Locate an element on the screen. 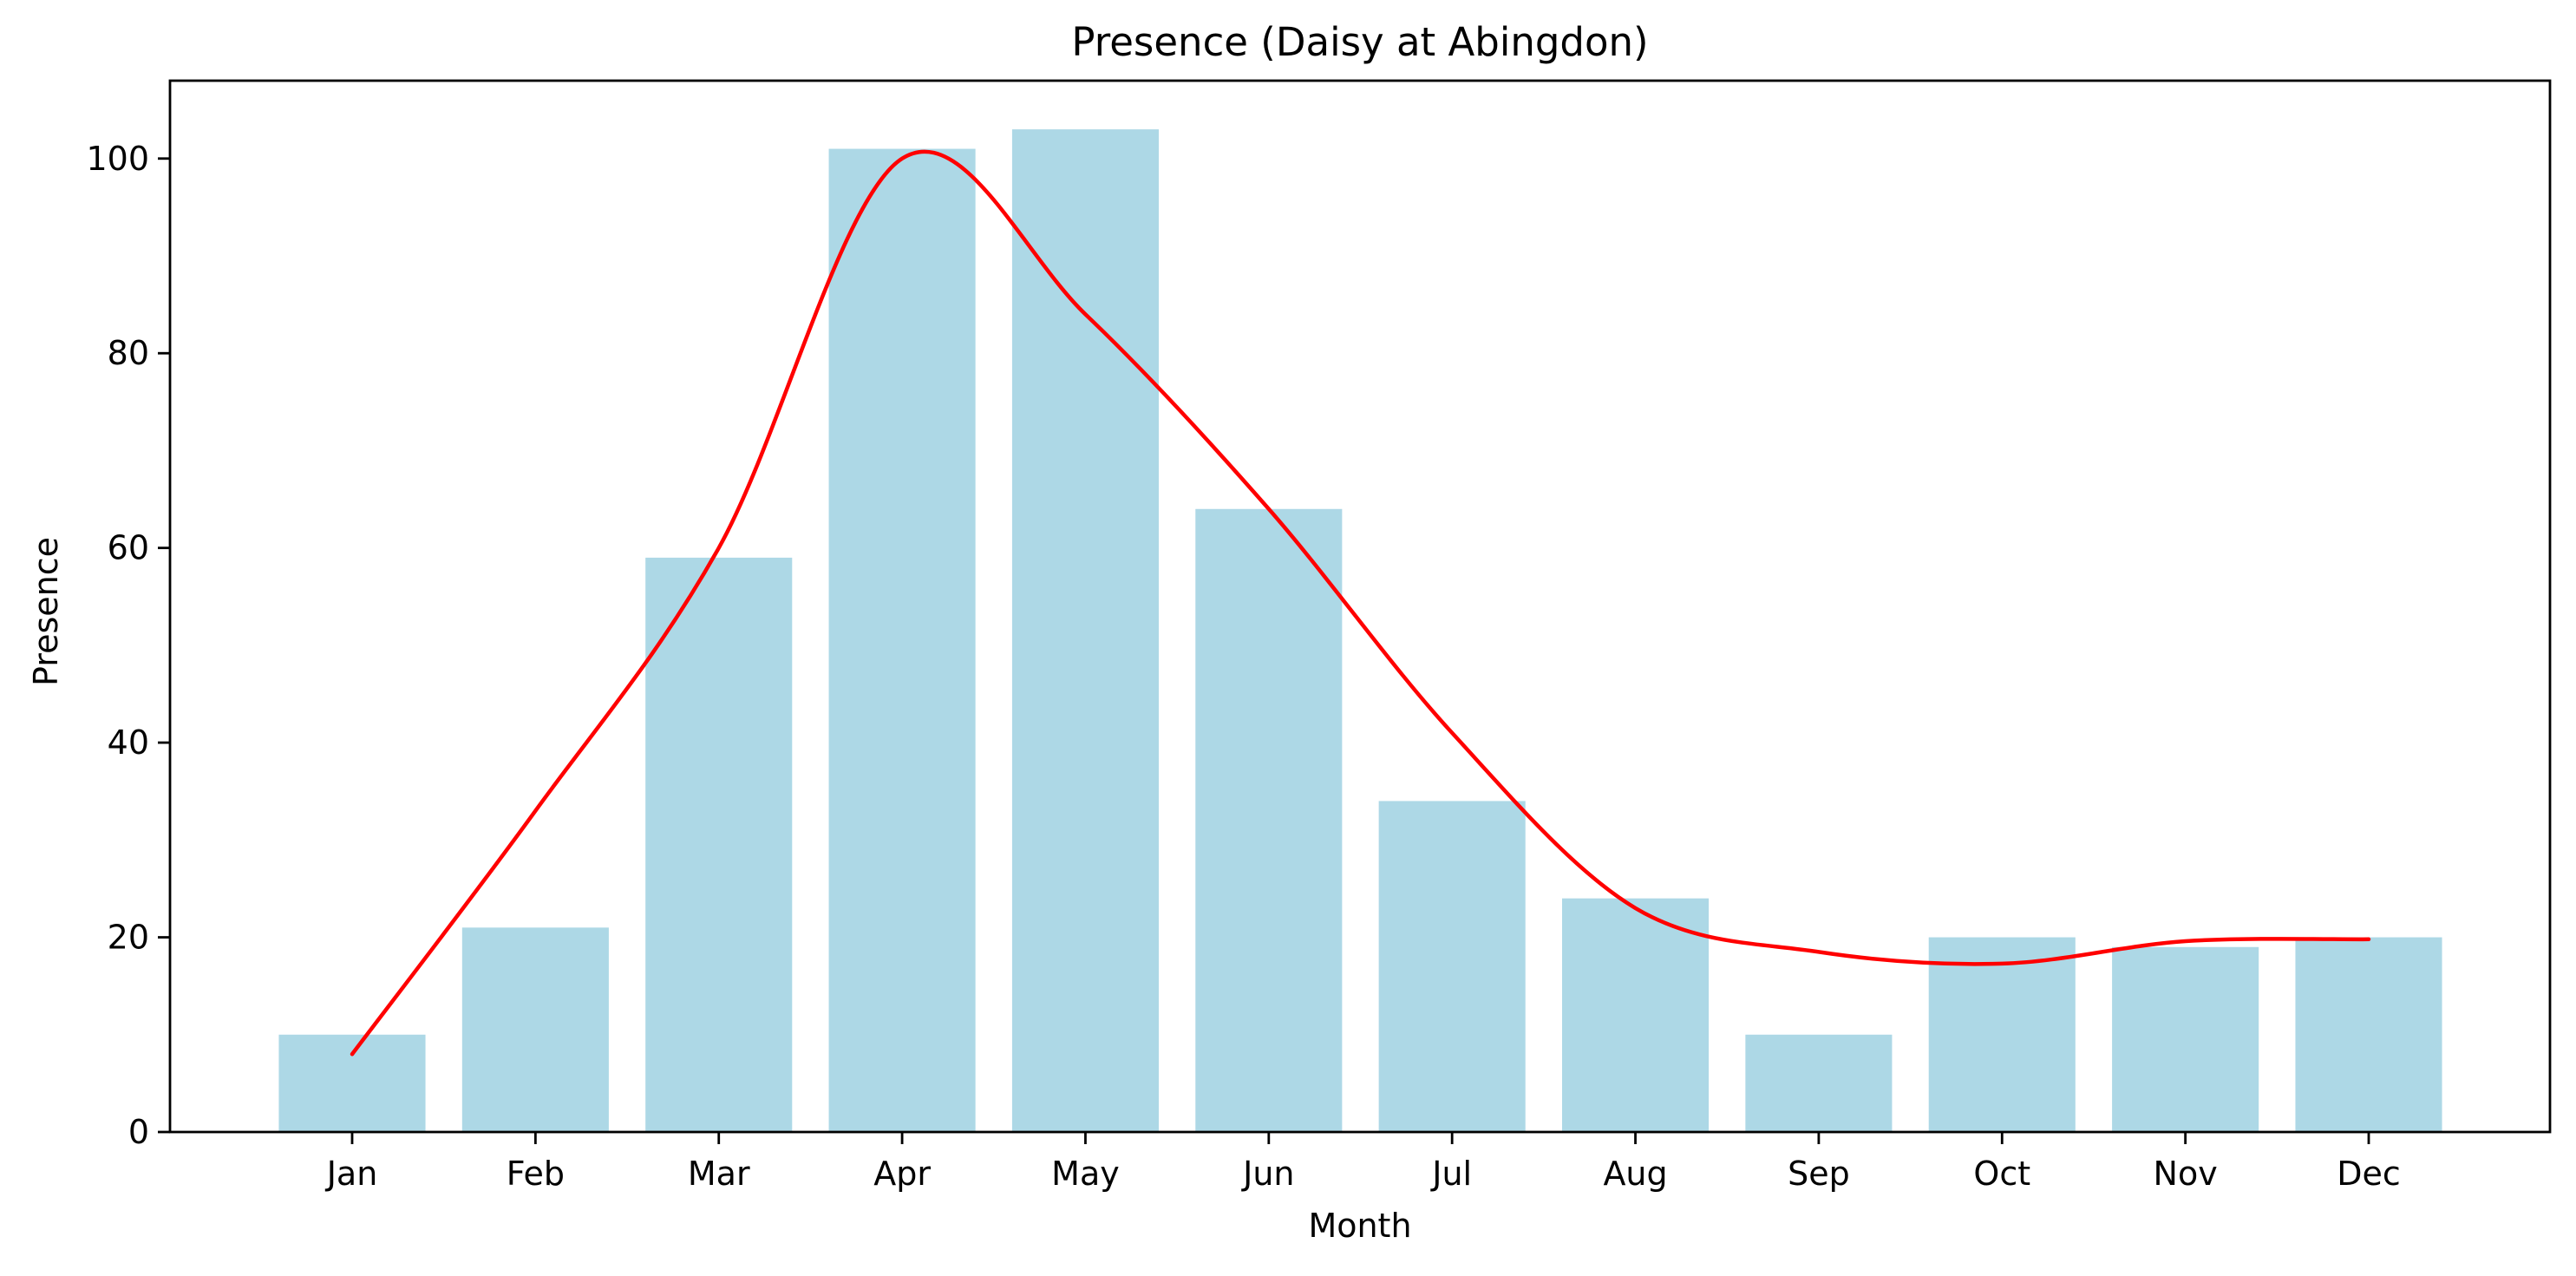  y-tick-label: 100 is located at coordinates (117, 159).